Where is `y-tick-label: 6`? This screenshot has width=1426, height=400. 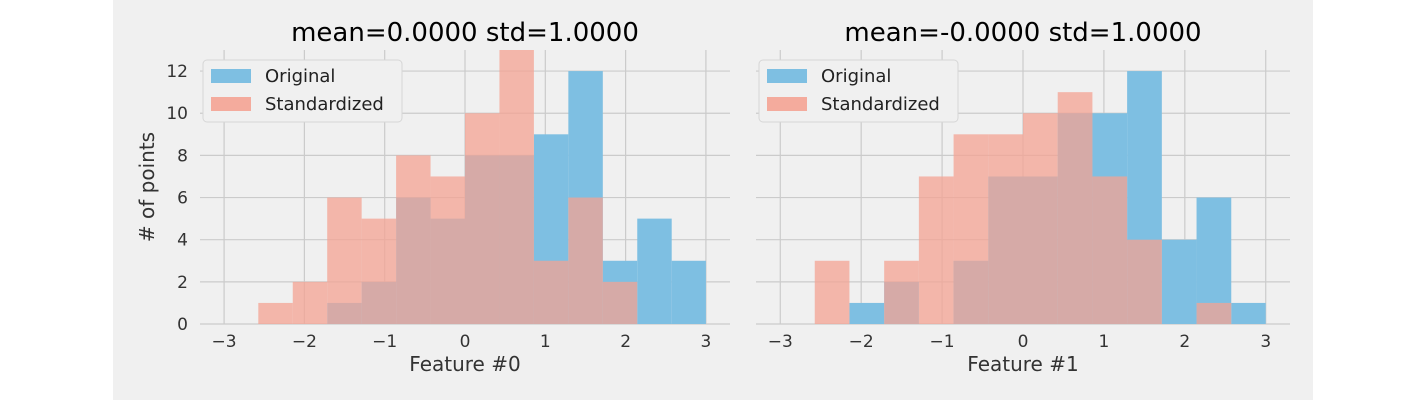
y-tick-label: 6 is located at coordinates (182, 199).